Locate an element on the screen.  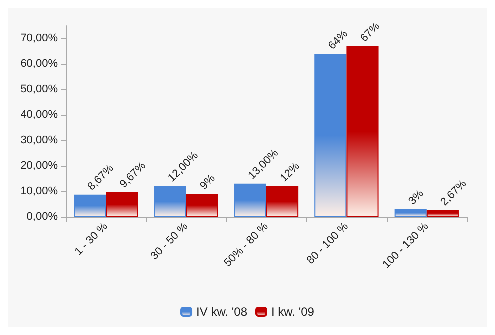
x-tick-label: 100 - 130 % is located at coordinates (406, 246).